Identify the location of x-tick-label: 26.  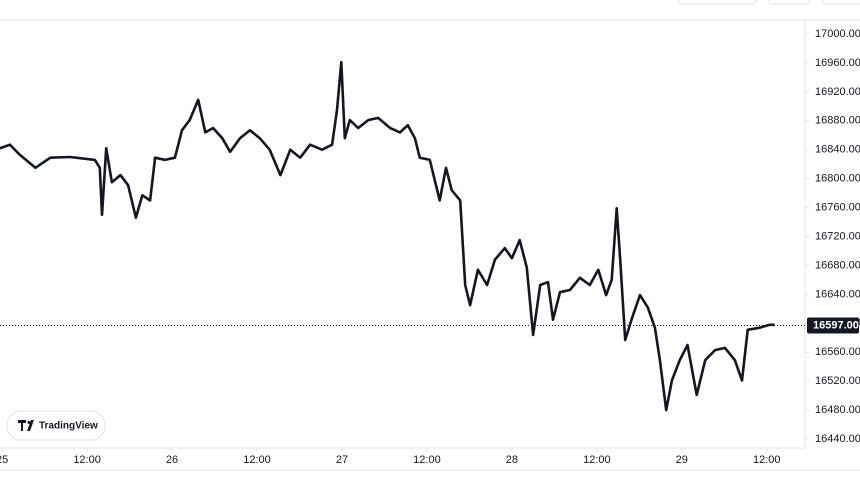
(172, 460).